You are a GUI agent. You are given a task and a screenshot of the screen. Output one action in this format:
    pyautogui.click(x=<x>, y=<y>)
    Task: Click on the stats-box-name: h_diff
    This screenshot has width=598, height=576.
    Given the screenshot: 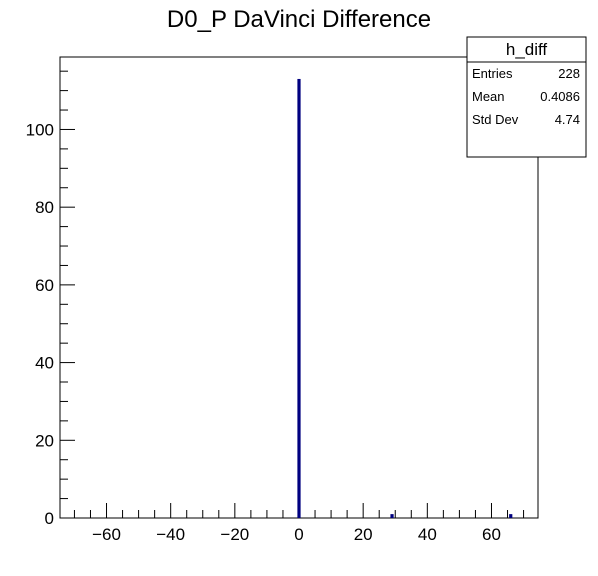 What is the action you would take?
    pyautogui.click(x=527, y=49)
    